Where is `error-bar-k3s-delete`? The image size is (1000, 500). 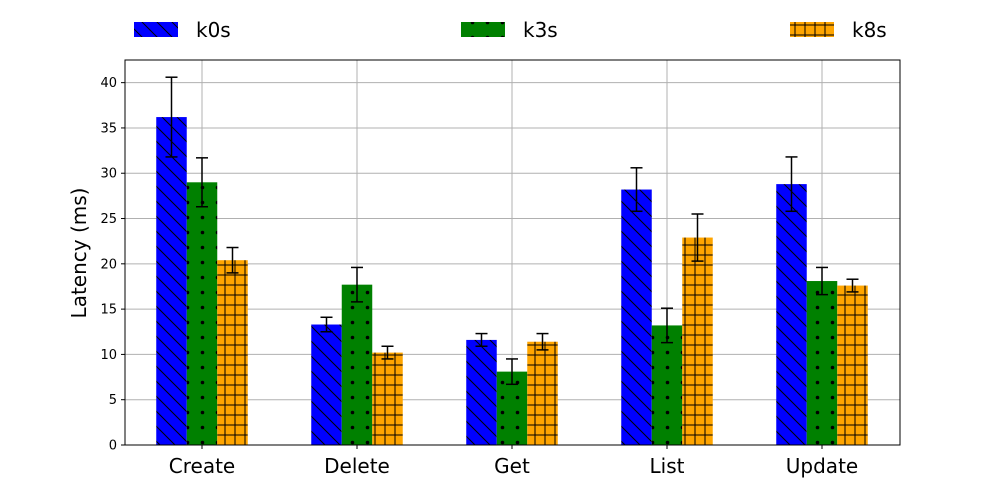 error-bar-k3s-delete is located at coordinates (357, 284).